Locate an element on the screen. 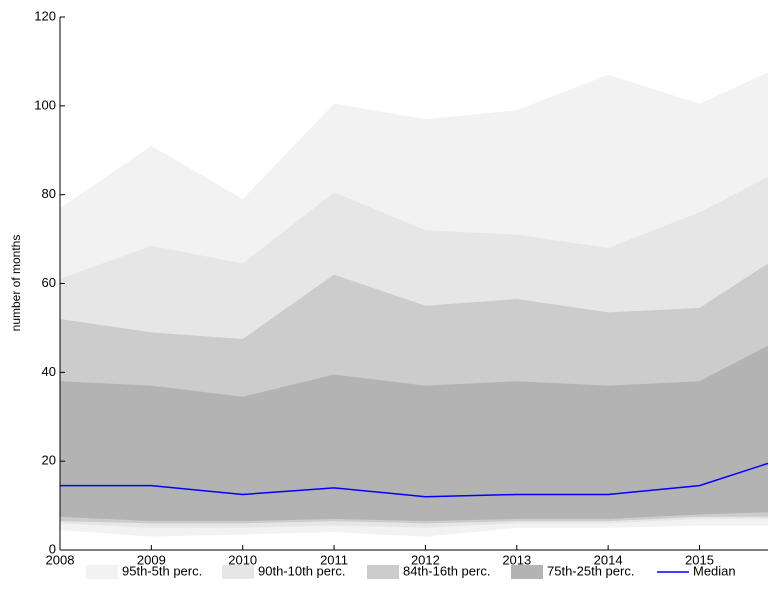 The image size is (769, 609). x-tick-label: 2008 is located at coordinates (60, 559).